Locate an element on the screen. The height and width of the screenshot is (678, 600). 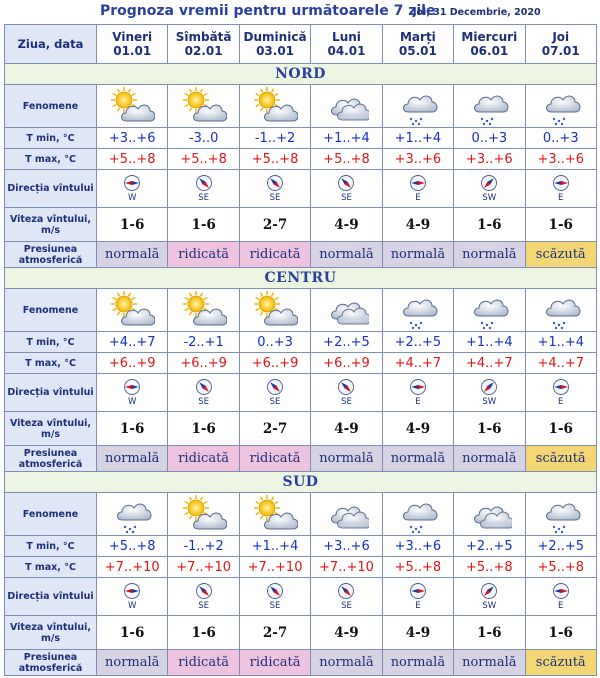
day-date: 01.01 is located at coordinates (132, 51).